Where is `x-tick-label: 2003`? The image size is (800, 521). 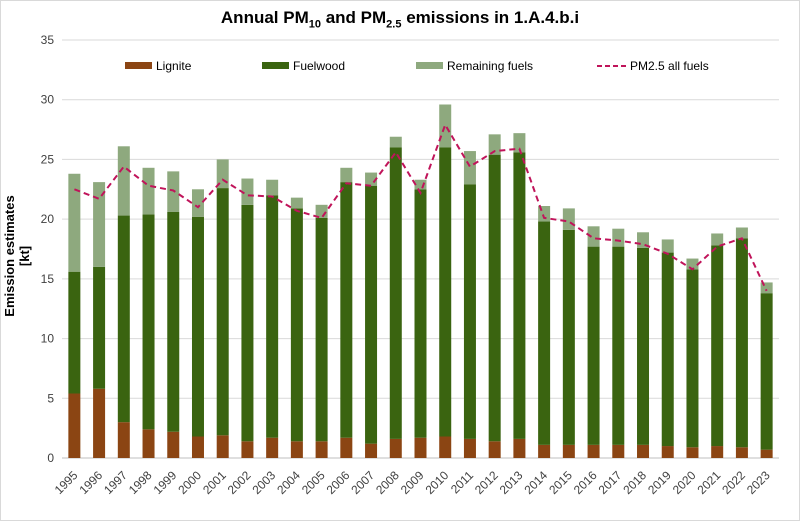
x-tick-label: 2003 is located at coordinates (263, 482).